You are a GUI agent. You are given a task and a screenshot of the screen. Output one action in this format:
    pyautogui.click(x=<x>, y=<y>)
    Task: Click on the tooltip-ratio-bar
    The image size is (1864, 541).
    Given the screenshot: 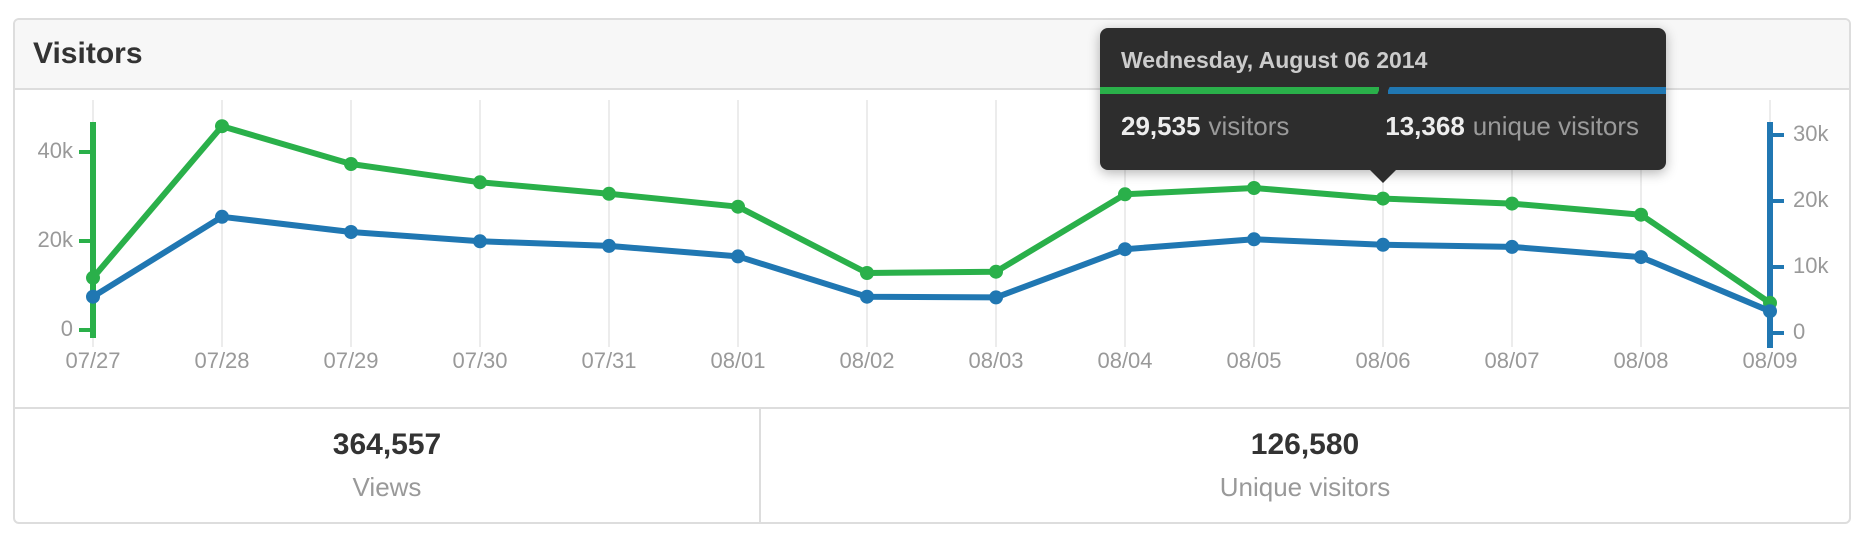 What is the action you would take?
    pyautogui.click(x=1383, y=90)
    